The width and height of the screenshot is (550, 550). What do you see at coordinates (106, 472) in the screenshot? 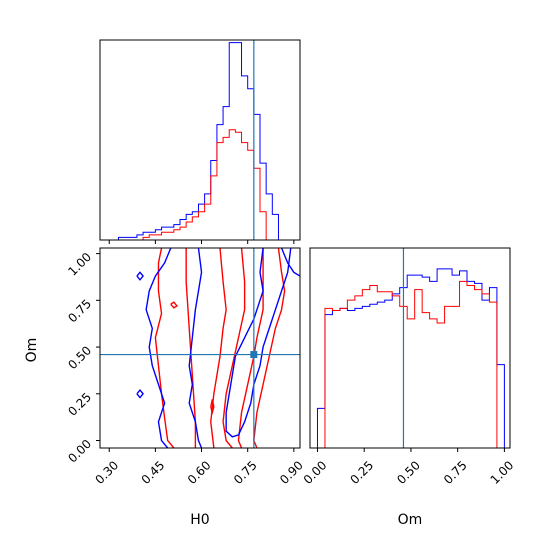
I see `contour-xtick-label-1: 0.30` at bounding box center [106, 472].